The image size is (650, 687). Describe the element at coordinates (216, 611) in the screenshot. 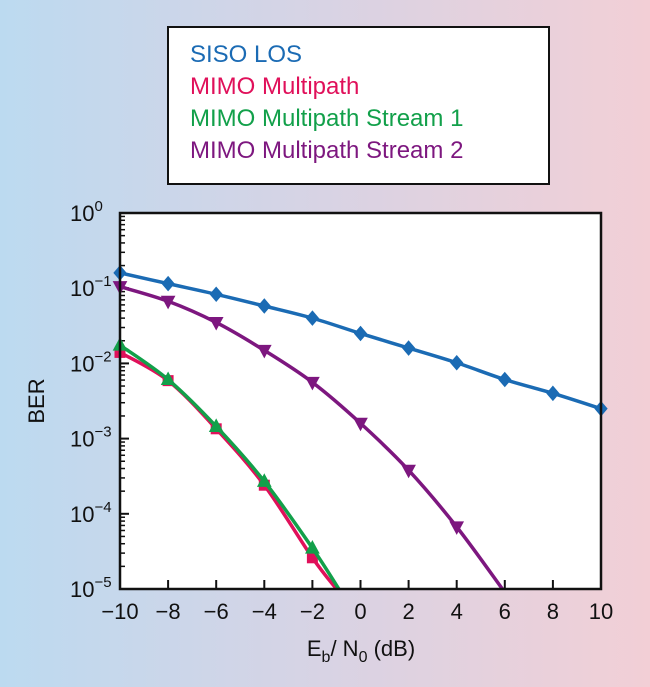

I see `x-tick-label: −6` at that location.